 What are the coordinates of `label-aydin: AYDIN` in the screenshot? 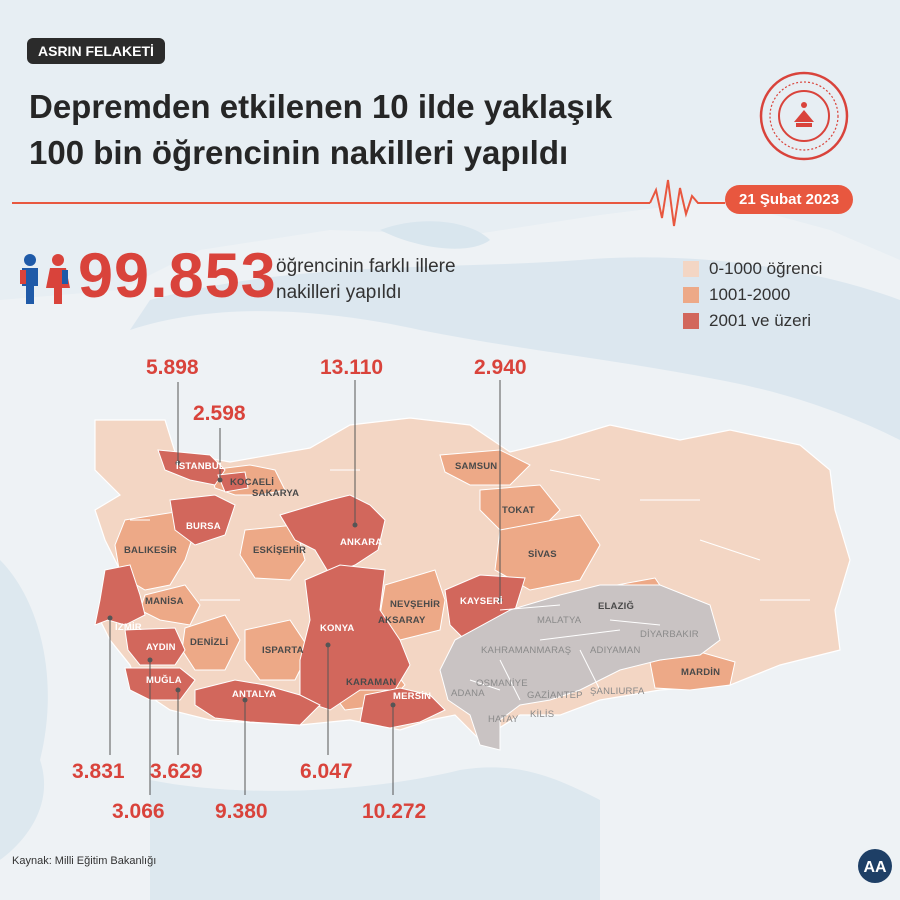 It's located at (161, 647).